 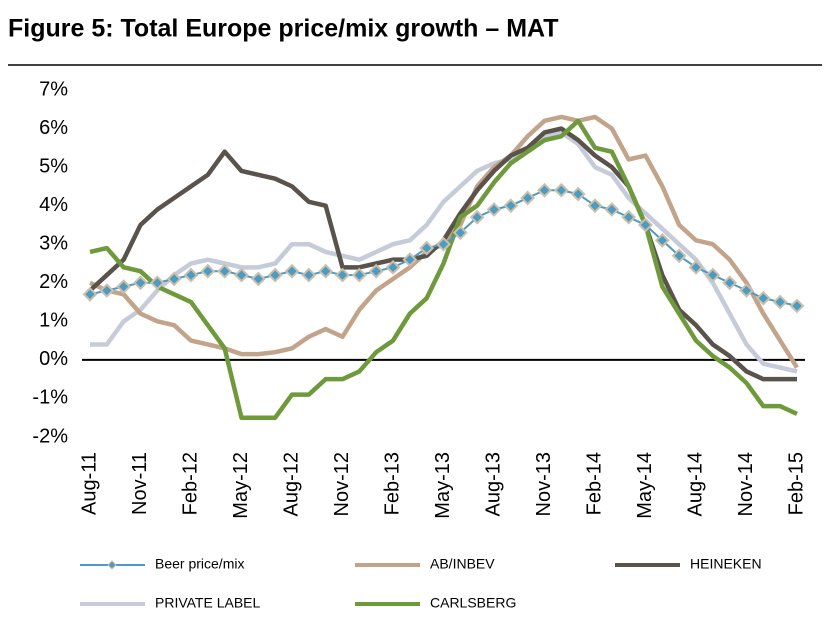 What do you see at coordinates (291, 484) in the screenshot?
I see `x-tick-label: Aug-12` at bounding box center [291, 484].